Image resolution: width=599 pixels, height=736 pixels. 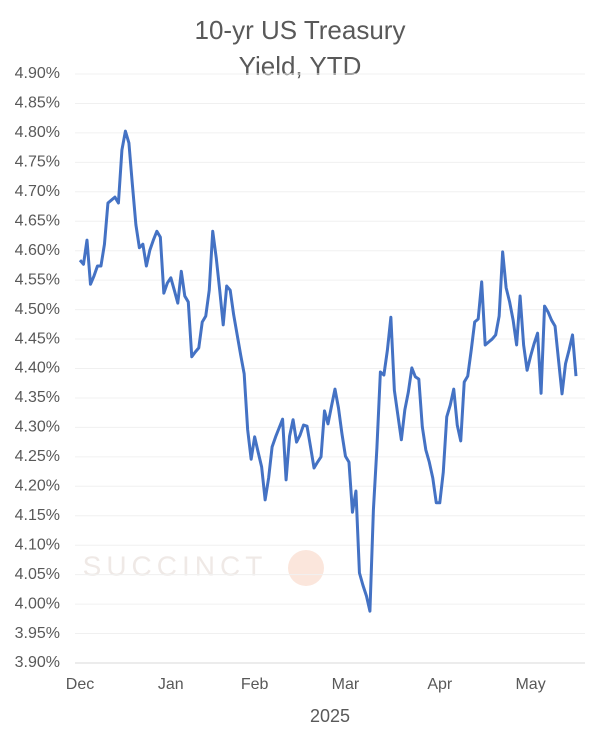 What do you see at coordinates (37, 662) in the screenshot?
I see `y-tick-label: 3.90%` at bounding box center [37, 662].